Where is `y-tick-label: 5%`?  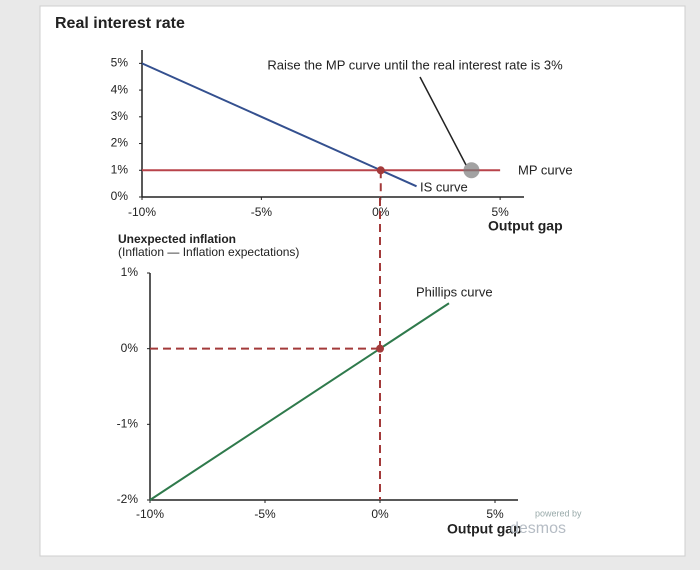 y-tick-label: 5% is located at coordinates (120, 63).